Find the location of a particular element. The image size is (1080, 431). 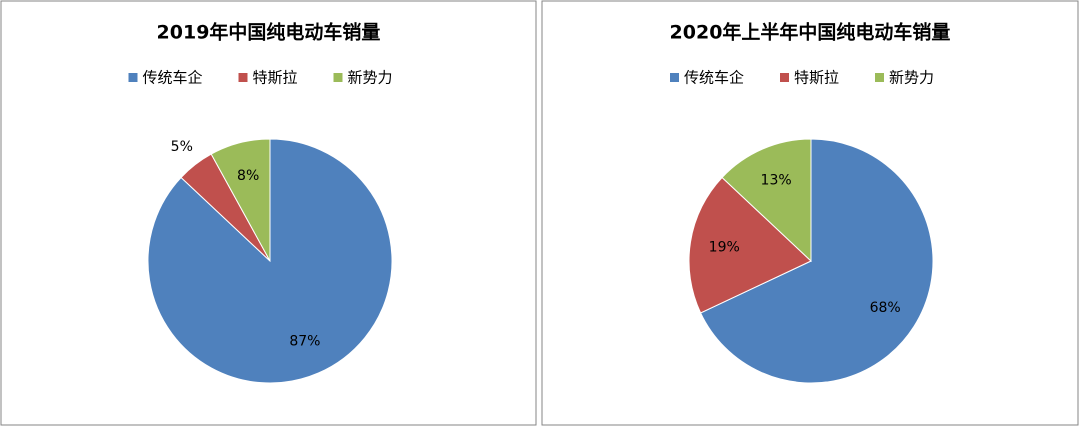

chart-title: 2019年中国纯电动车销量 is located at coordinates (269, 32).